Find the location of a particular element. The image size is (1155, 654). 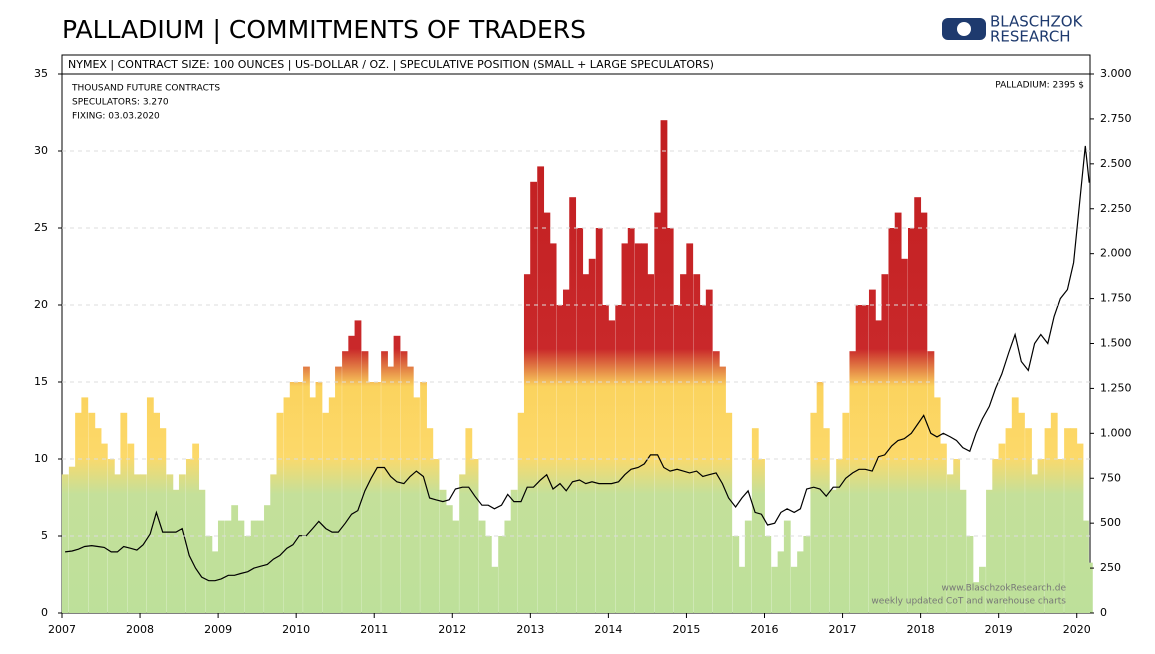

chart-title: PALLADIUM | COMMITMENTS OF TRADERS is located at coordinates (324, 29).